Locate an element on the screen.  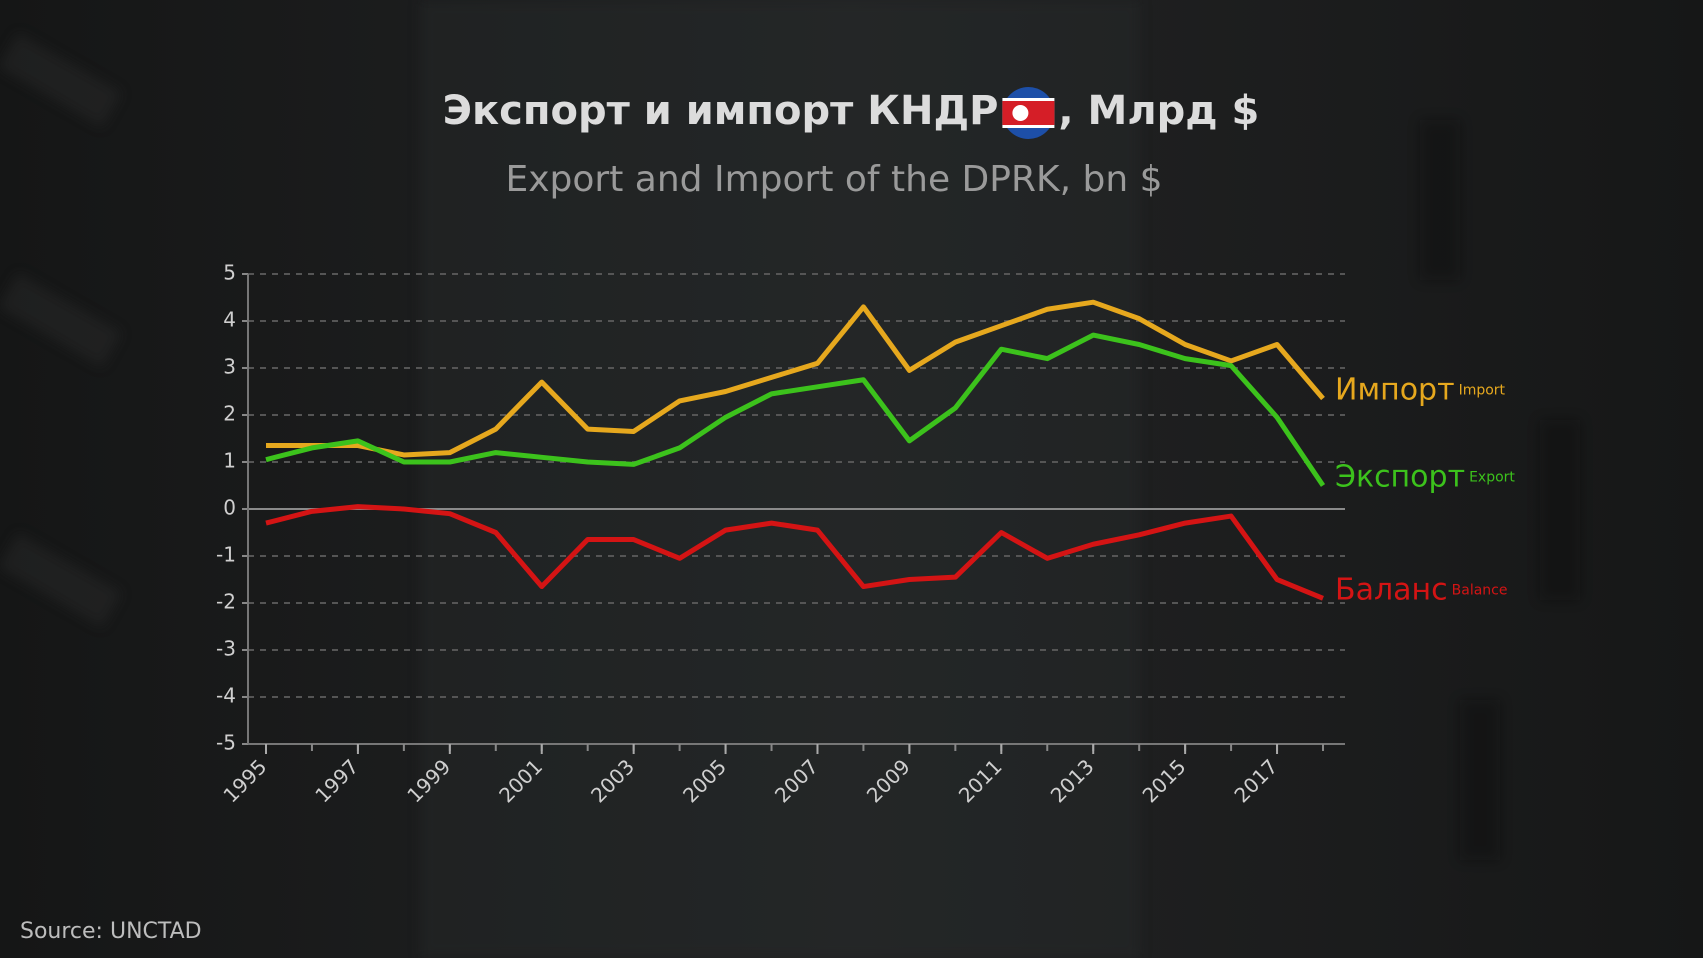
y-tick-label: -2 is located at coordinates (226, 602).